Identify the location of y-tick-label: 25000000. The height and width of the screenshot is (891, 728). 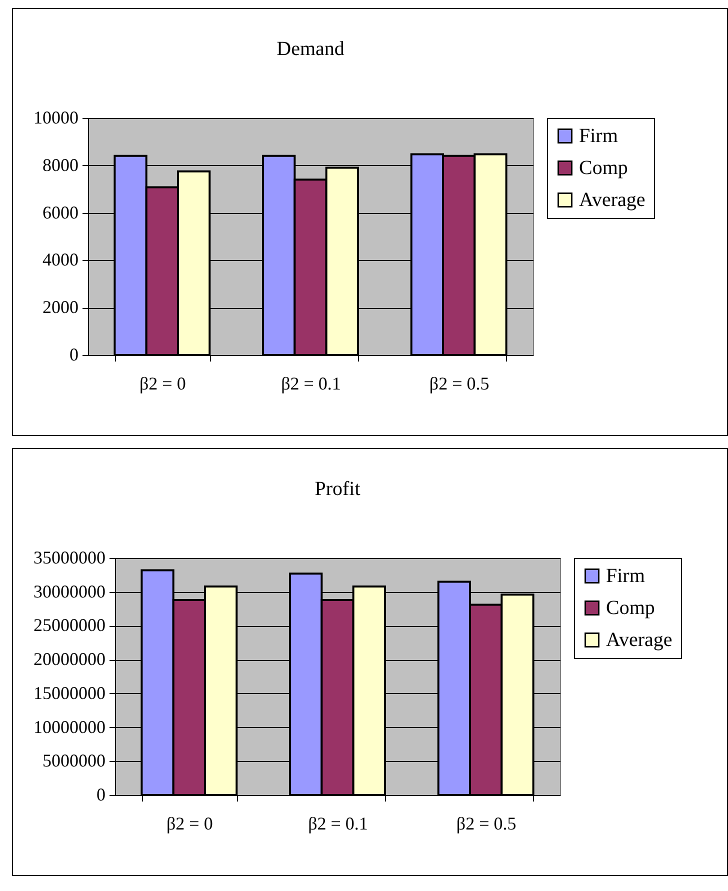
(70, 625).